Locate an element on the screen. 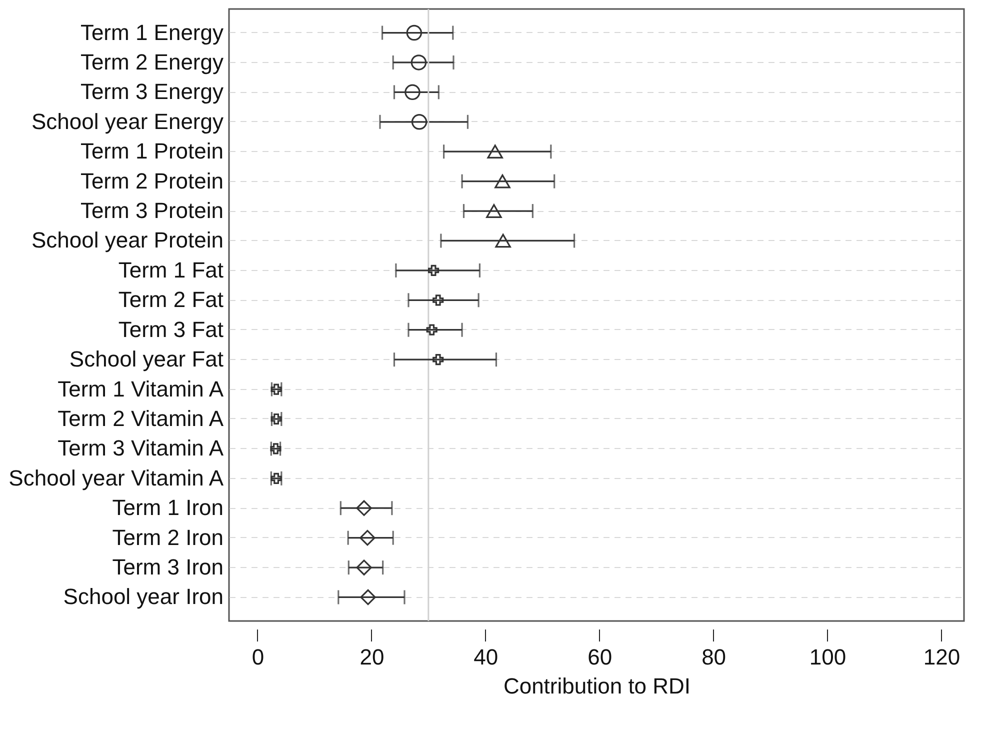 This screenshot has height=734, width=988. y-tick-label: Term 2 Energy is located at coordinates (152, 61).